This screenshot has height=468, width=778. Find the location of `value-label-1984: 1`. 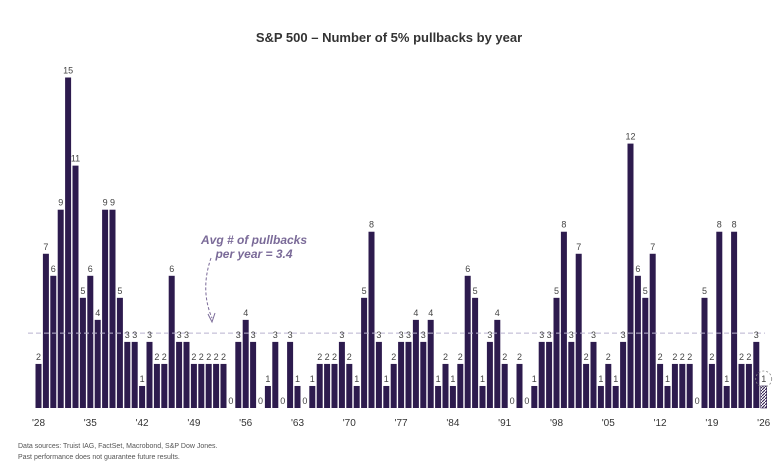

value-label-1984: 1 is located at coordinates (452, 379).